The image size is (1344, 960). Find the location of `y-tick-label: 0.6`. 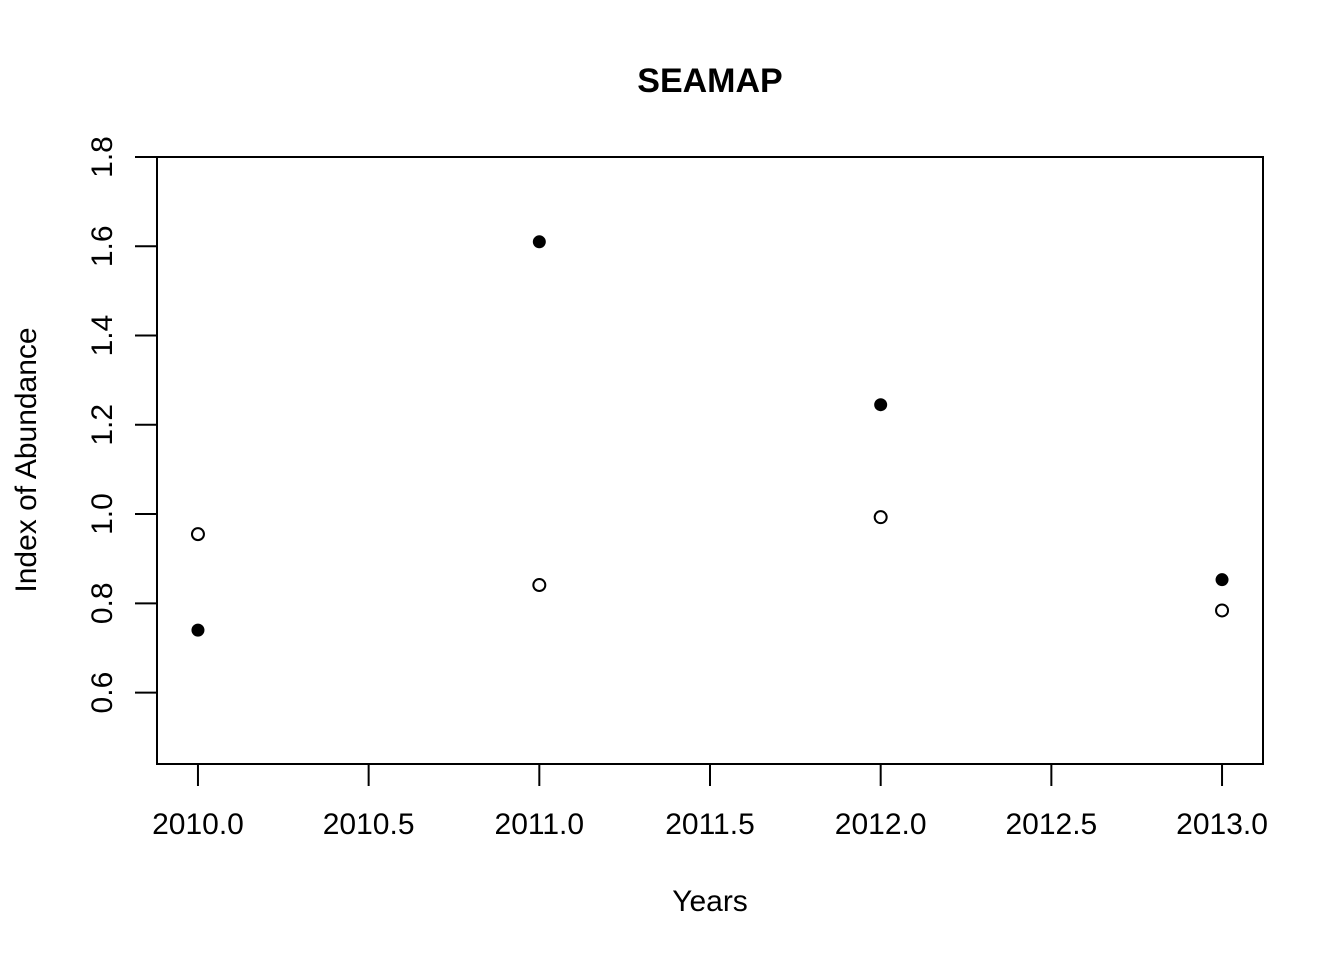

y-tick-label: 0.6 is located at coordinates (102, 693).